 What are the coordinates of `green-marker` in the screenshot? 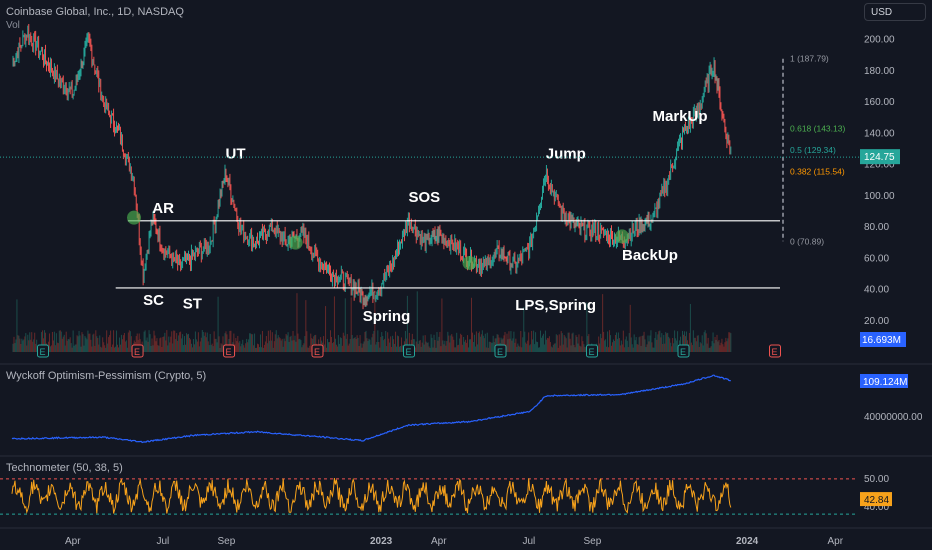 It's located at (295, 242).